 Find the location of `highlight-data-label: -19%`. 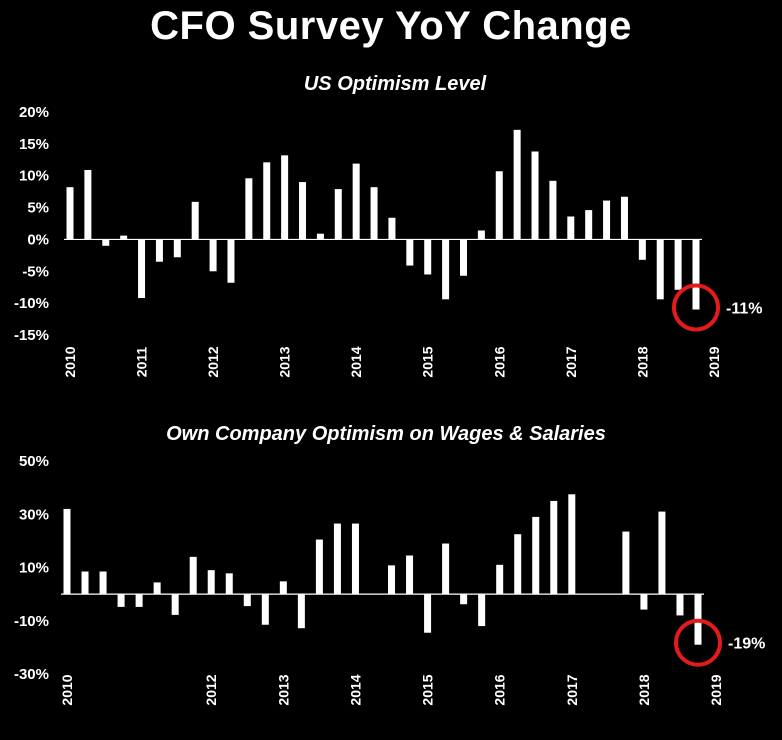

highlight-data-label: -19% is located at coordinates (746, 644).